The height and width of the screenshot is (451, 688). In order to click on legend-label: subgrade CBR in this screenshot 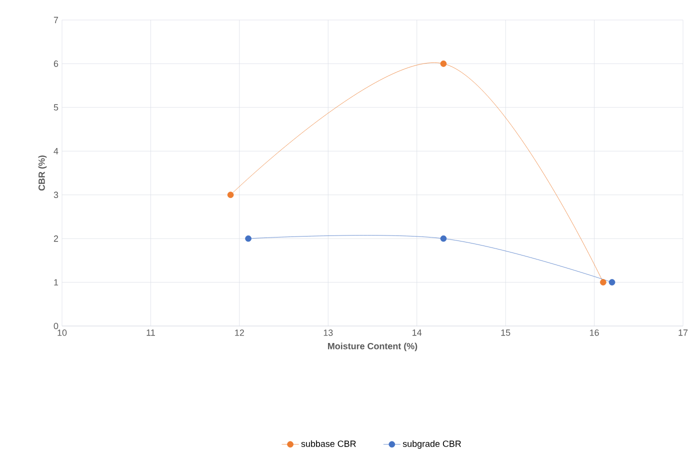, I will do `click(431, 444)`.